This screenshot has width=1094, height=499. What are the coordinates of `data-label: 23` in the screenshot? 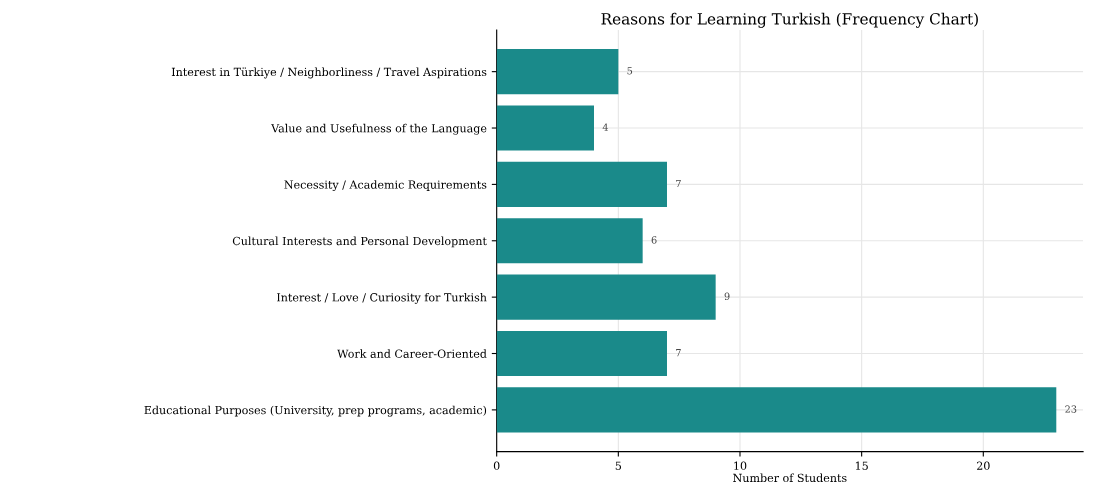 It's located at (1071, 409).